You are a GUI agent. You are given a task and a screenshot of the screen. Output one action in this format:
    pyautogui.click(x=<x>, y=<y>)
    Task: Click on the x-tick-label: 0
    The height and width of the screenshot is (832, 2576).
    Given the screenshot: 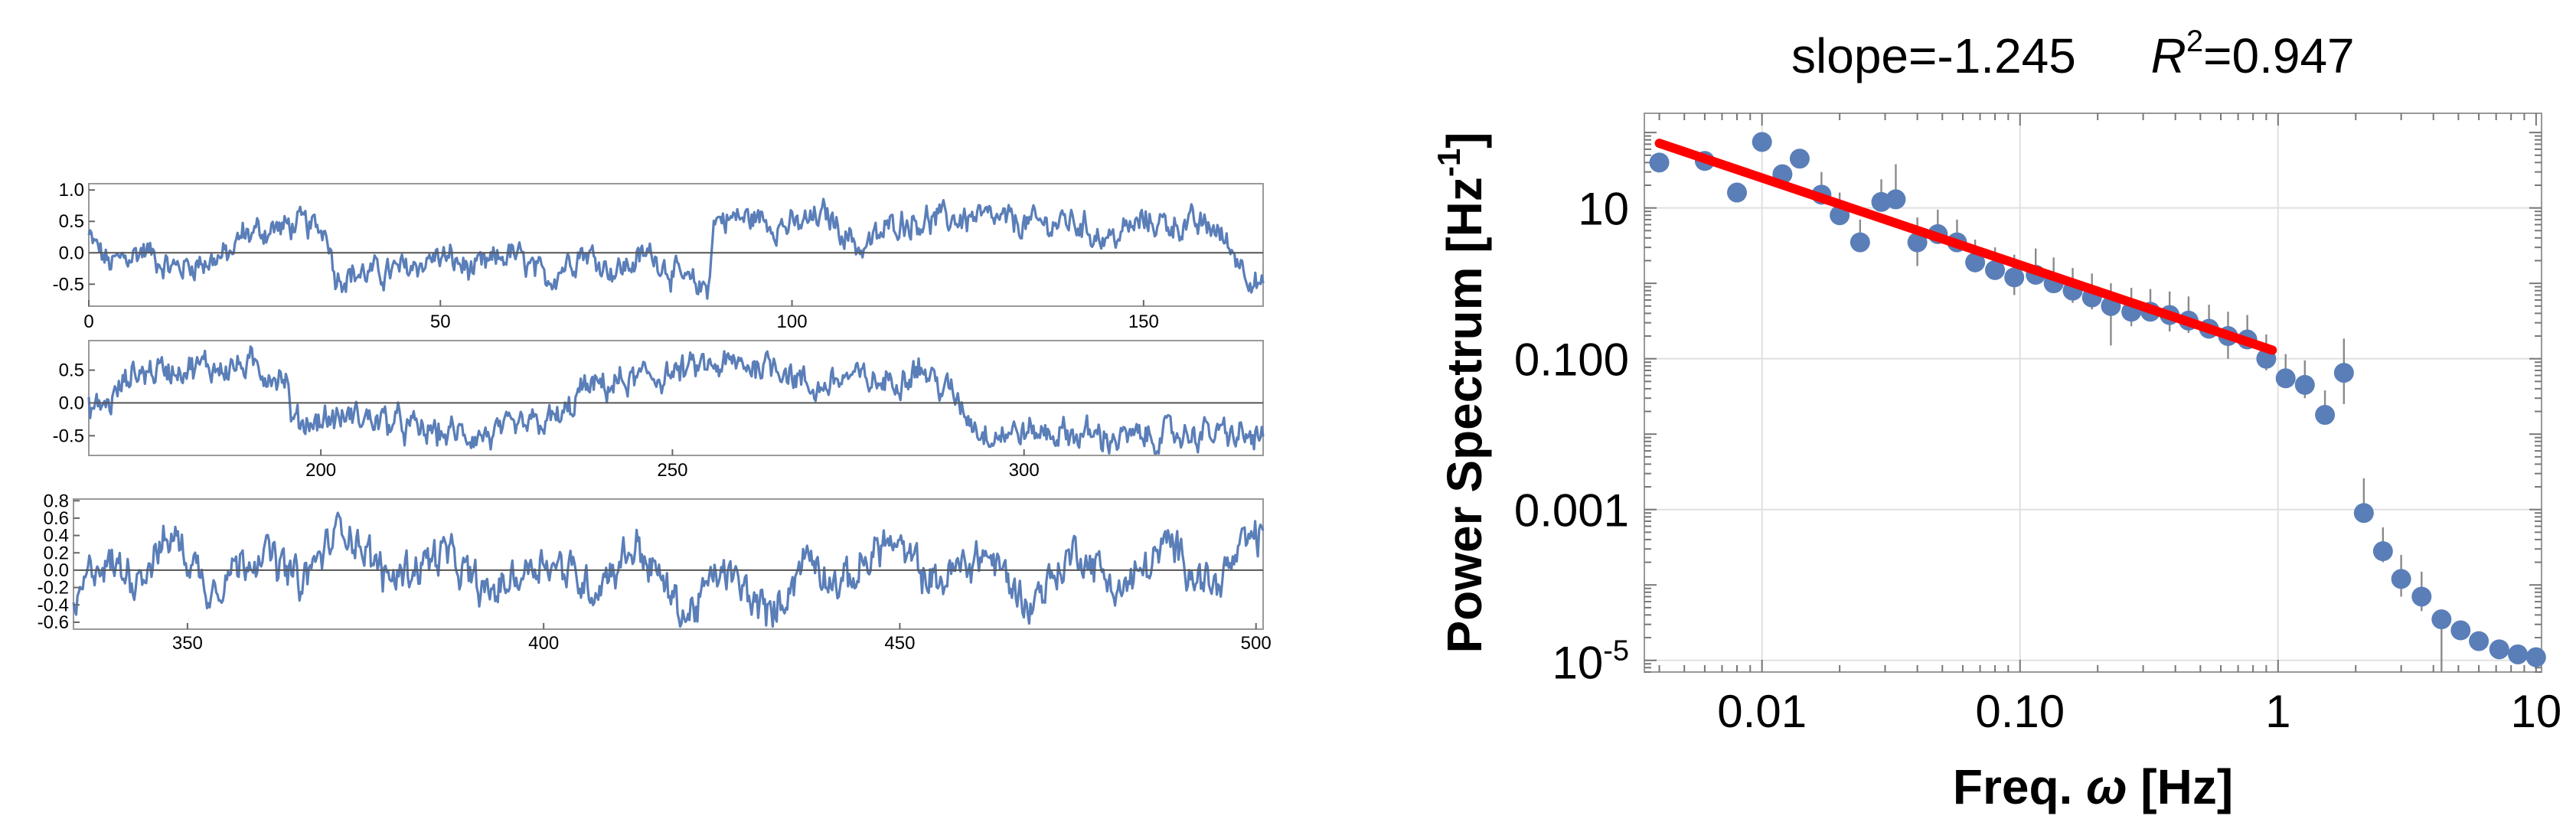 What is the action you would take?
    pyautogui.click(x=88, y=322)
    